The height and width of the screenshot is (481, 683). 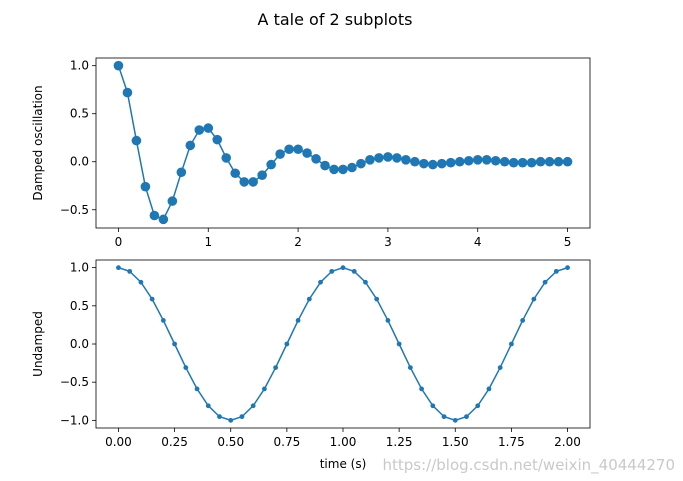 I want to click on x-tick-label: 1.50, so click(x=455, y=442).